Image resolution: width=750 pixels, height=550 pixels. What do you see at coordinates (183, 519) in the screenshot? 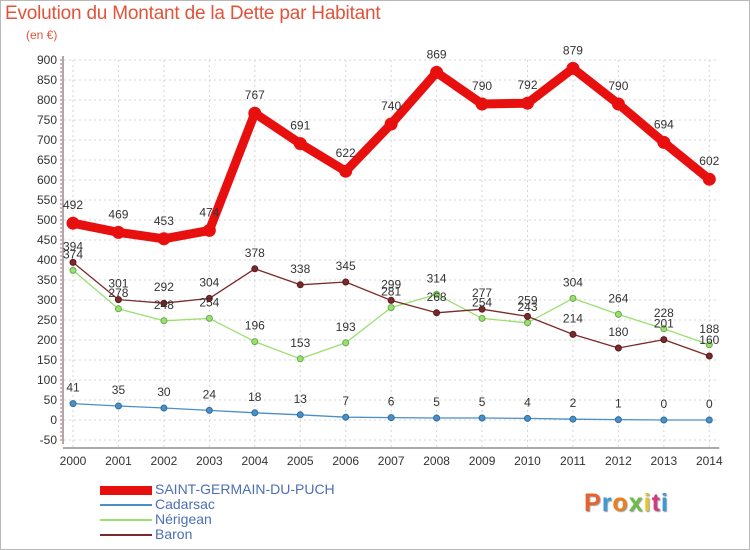
I see `legend-label: Nérigean` at bounding box center [183, 519].